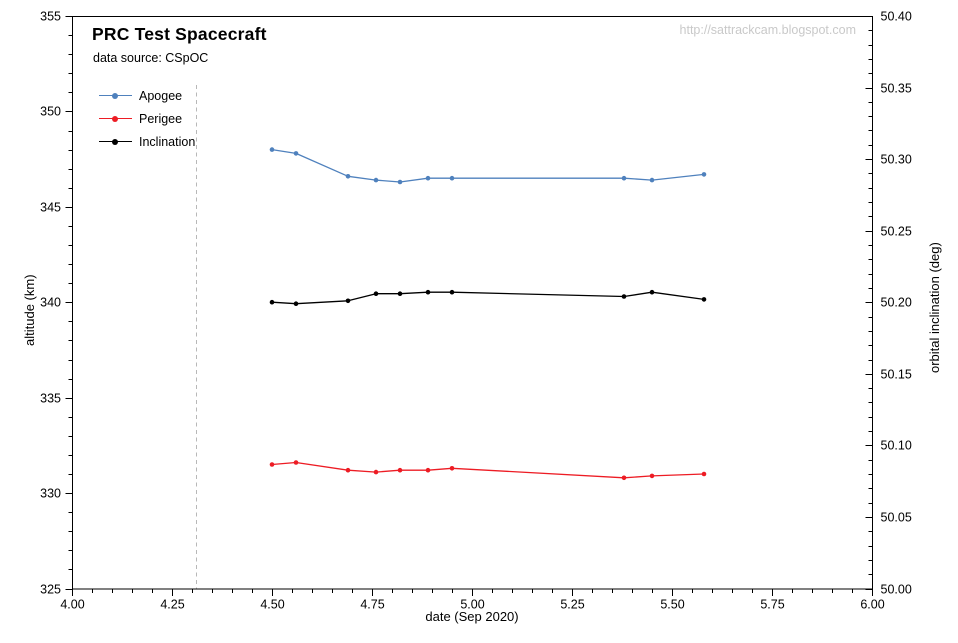 This screenshot has height=643, width=958. Describe the element at coordinates (767, 30) in the screenshot. I see `watermark-url: http://sattrackcam.blogspot.com` at that location.